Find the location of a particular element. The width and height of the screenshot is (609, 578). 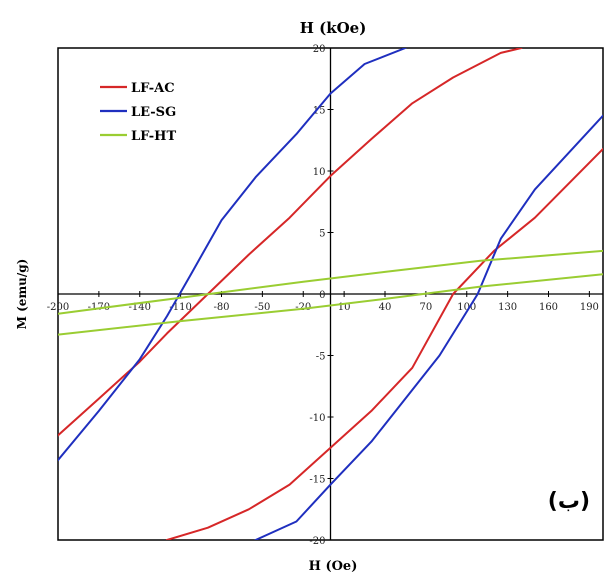

y-tick-label: -10 is located at coordinates (317, 418).